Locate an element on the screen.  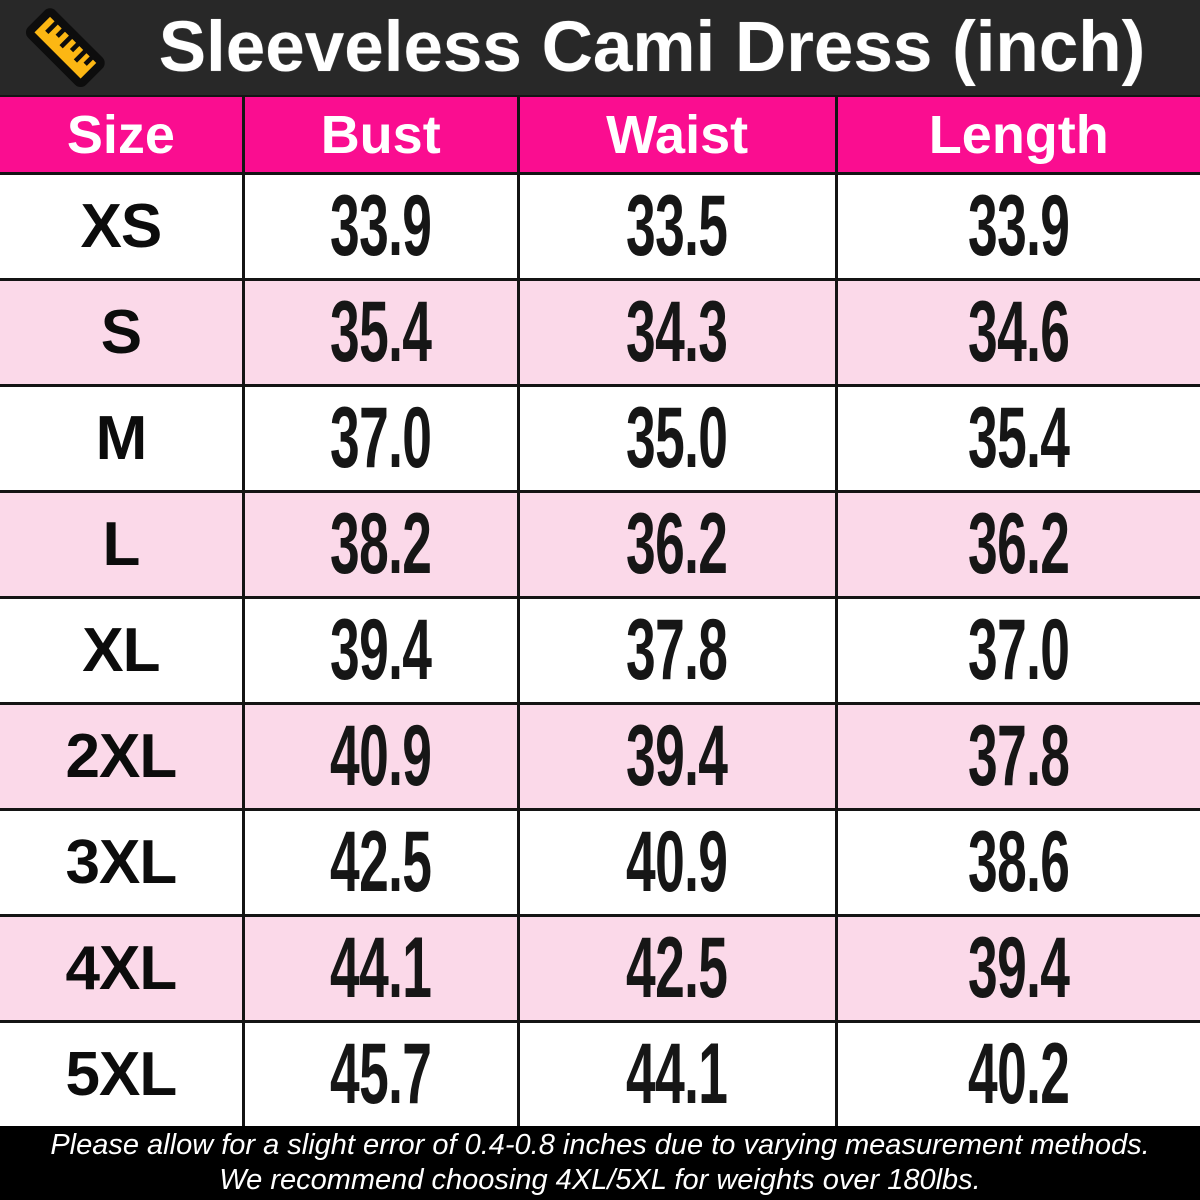
length-cell: 37.8 is located at coordinates (1019, 756).